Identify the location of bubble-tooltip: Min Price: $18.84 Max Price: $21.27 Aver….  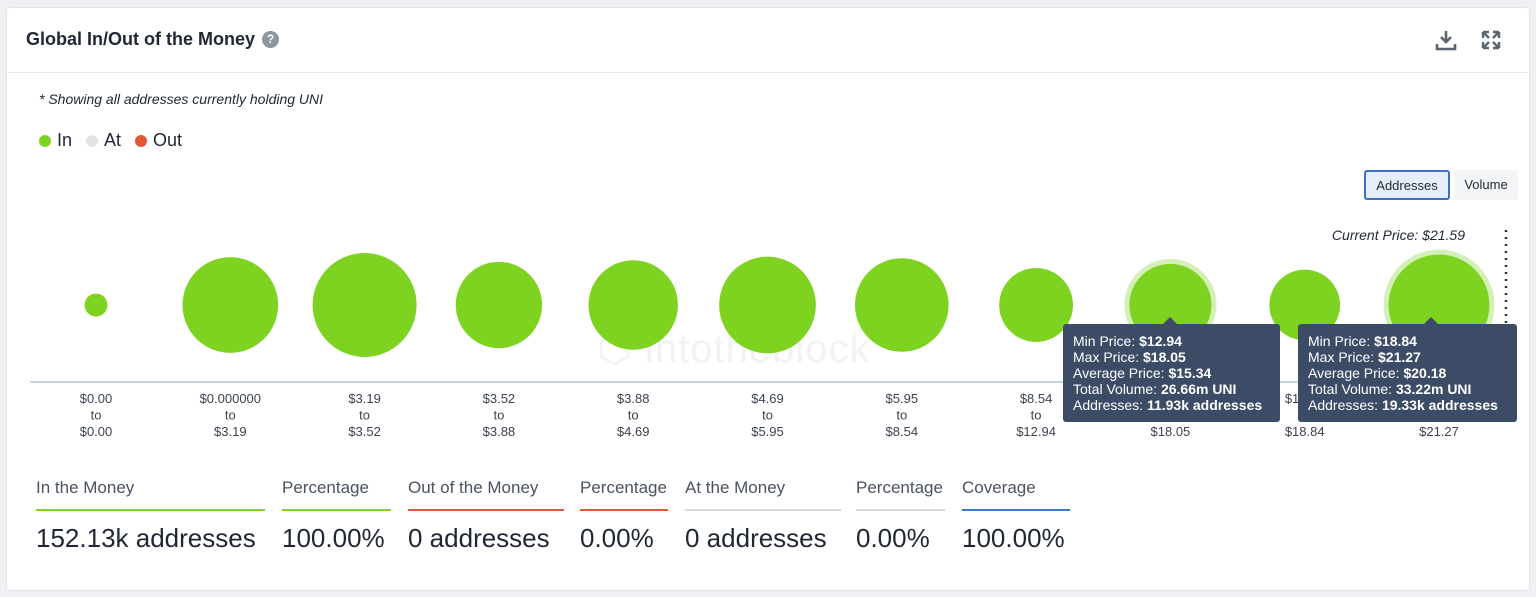
(1407, 369).